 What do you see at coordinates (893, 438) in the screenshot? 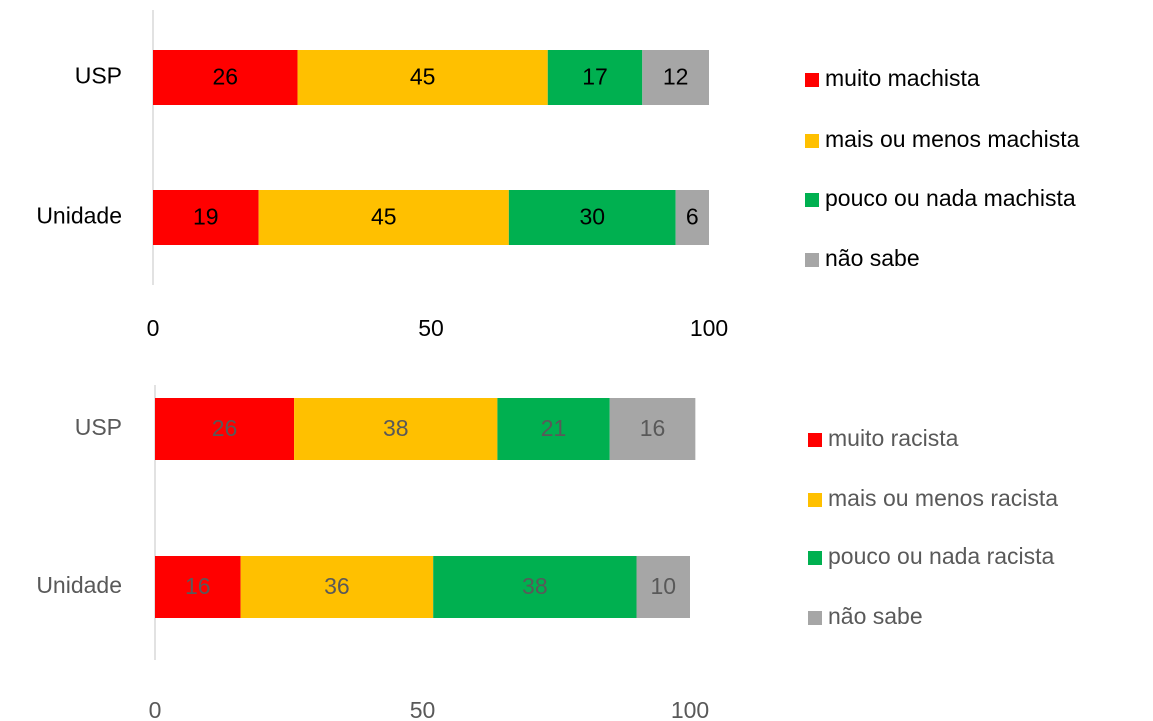
I see `legend-label: muito racista` at bounding box center [893, 438].